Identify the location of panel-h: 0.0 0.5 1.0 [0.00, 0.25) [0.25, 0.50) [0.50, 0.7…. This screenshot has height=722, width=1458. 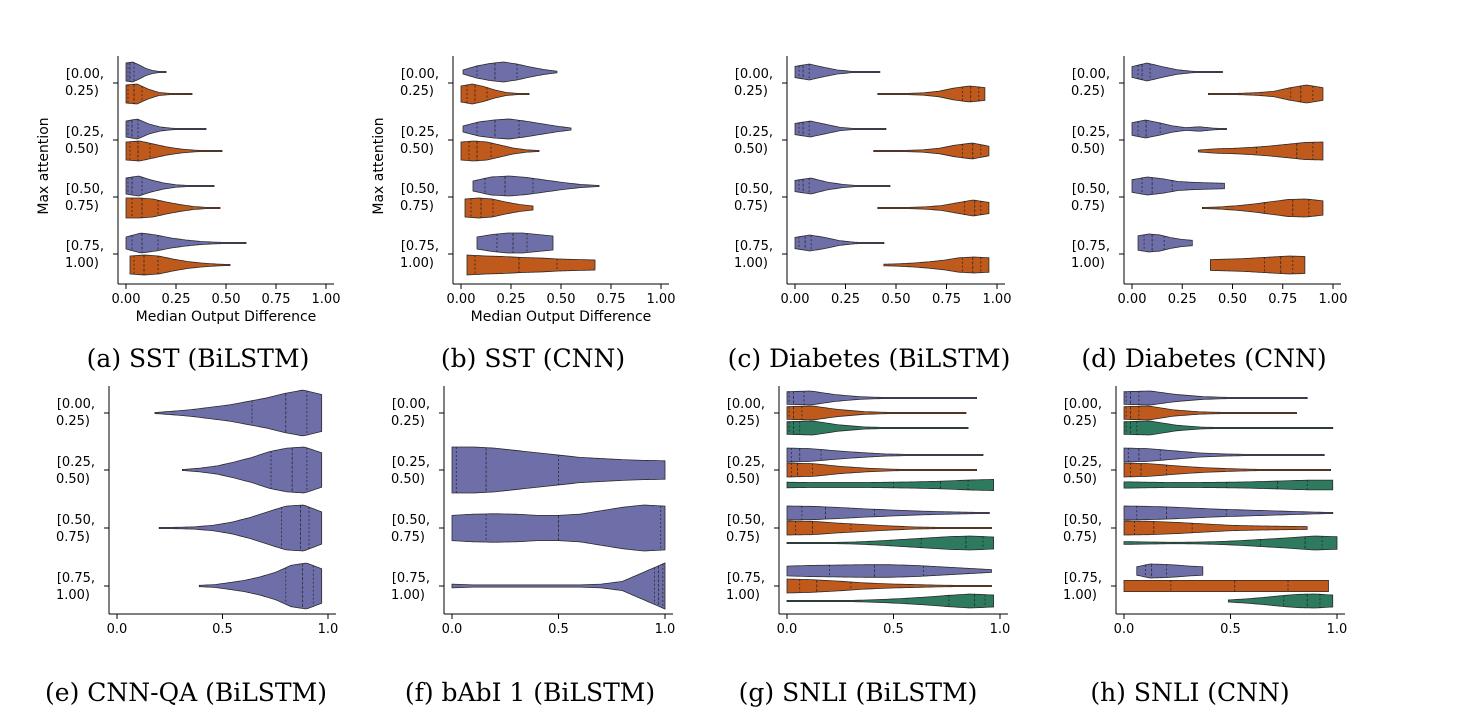
(1205, 511).